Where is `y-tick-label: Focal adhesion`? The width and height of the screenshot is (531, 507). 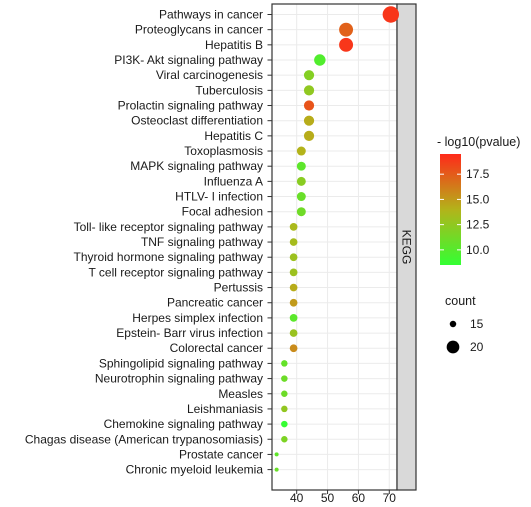 y-tick-label: Focal adhesion is located at coordinates (222, 212).